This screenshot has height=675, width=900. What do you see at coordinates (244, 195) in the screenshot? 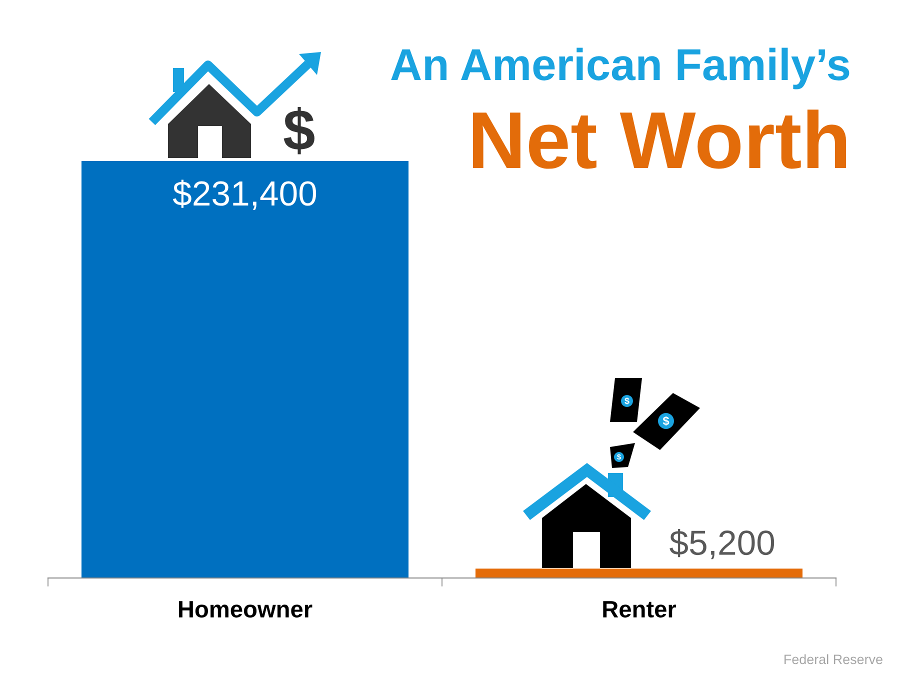
I see `data-label: $231,400` at bounding box center [244, 195].